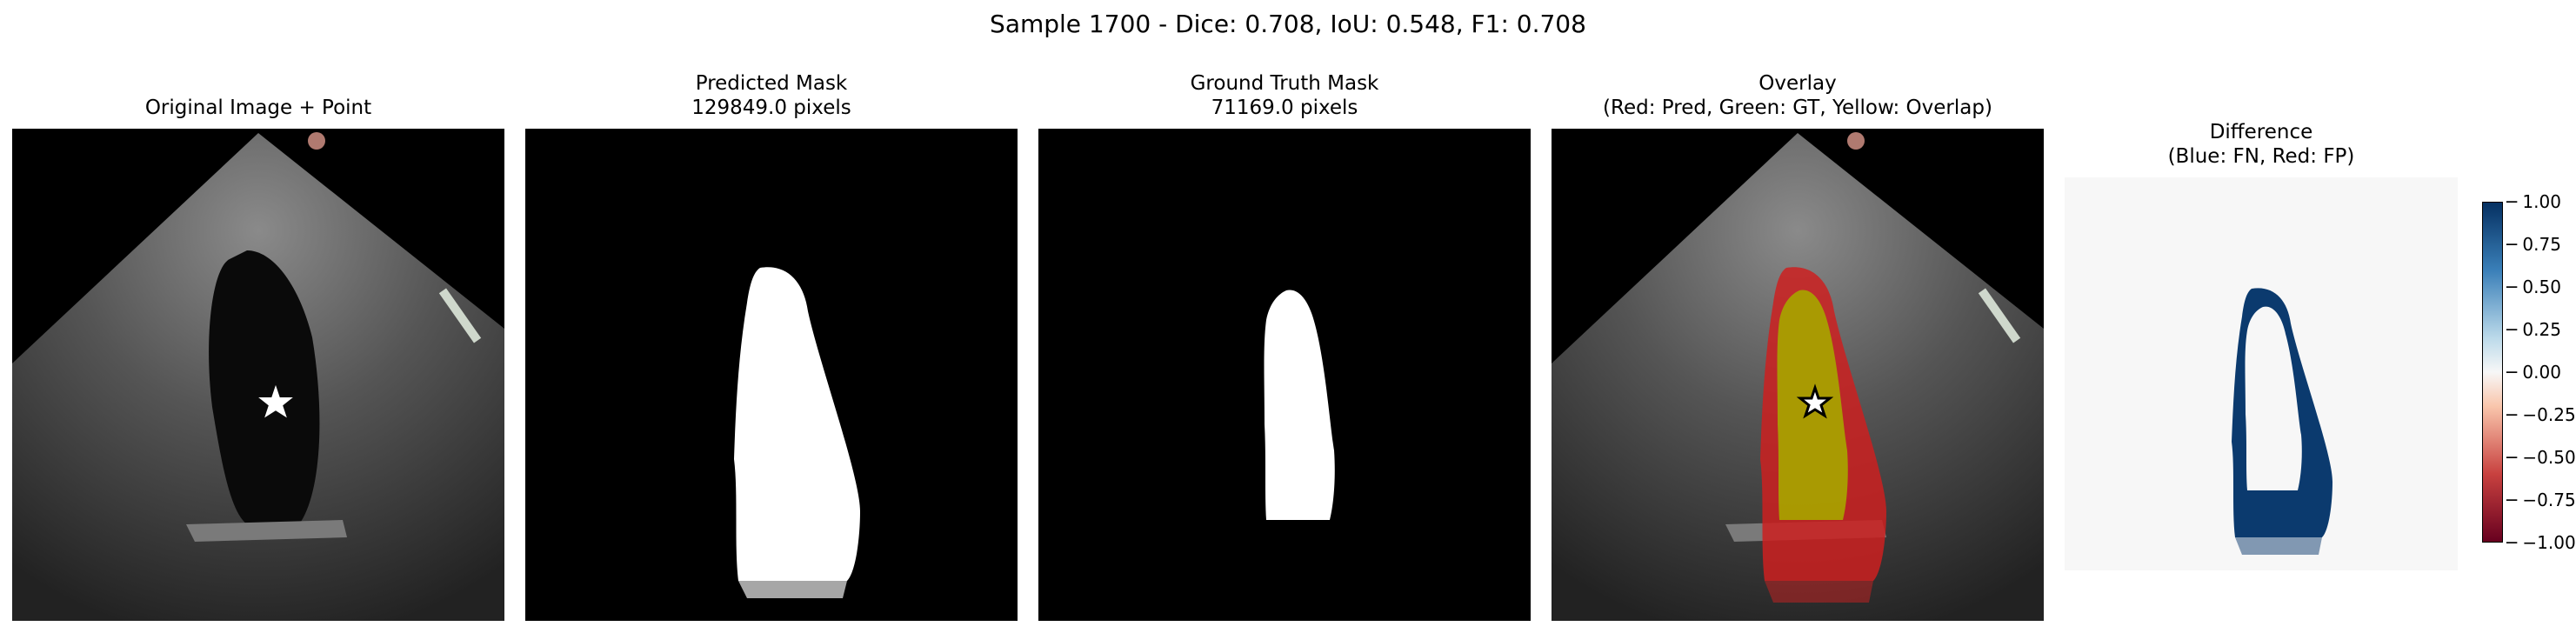 Image resolution: width=2576 pixels, height=633 pixels. I want to click on panel-title-overlay: Overlay (Red: Pred, Green: GT, Yellow, so click(1798, 95).